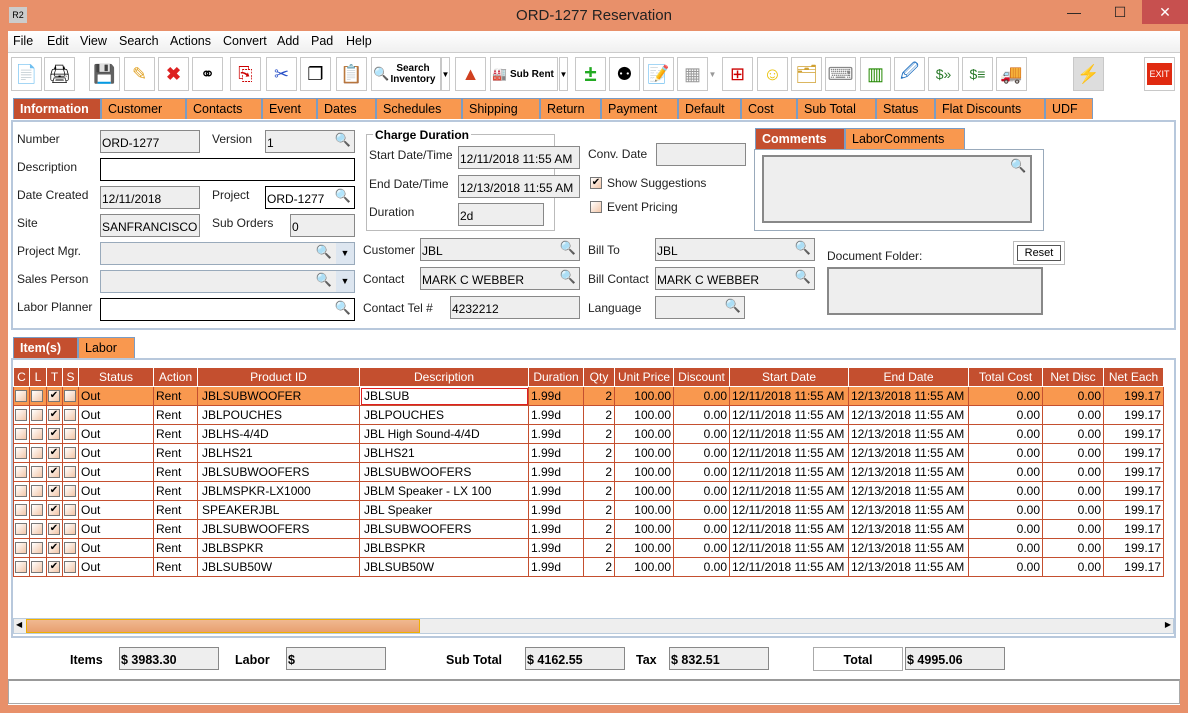 The image size is (1188, 713). I want to click on sub-rent-button: 🏭 Sub Rent, so click(524, 74).